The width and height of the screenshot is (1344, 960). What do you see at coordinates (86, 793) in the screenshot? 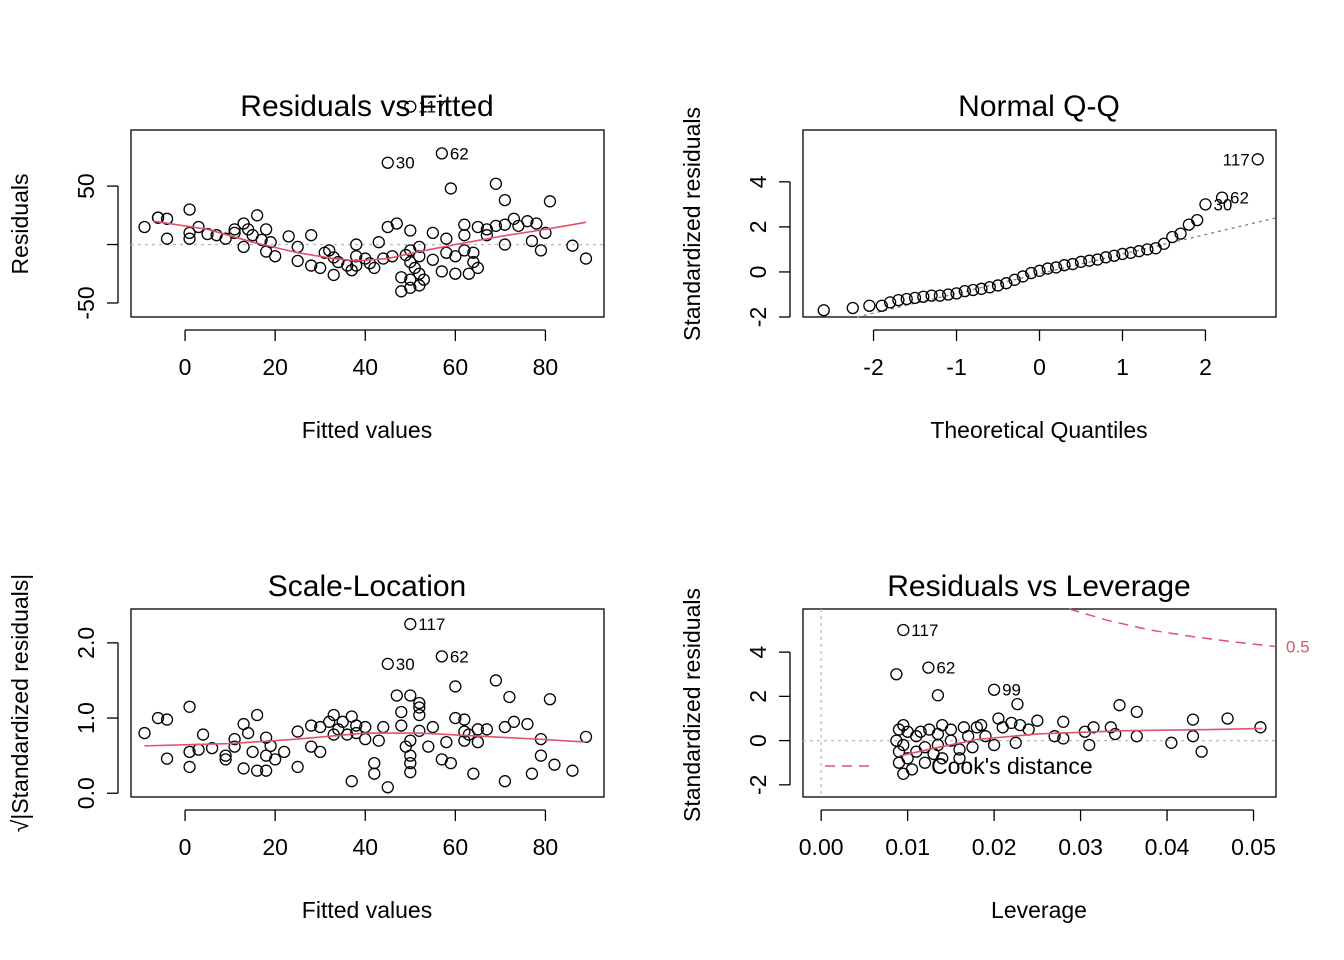
I see `y-tick-label: 0.0` at bounding box center [86, 793].